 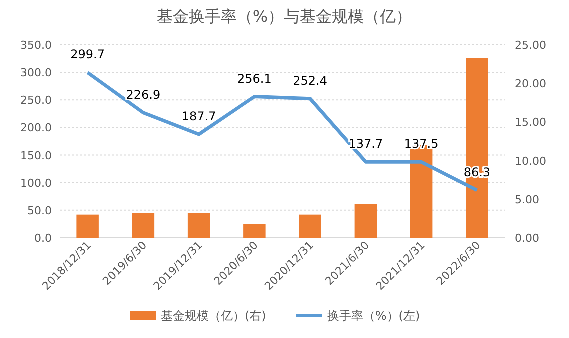 I want to click on y2-tick-label: 25.00, so click(x=530, y=45).